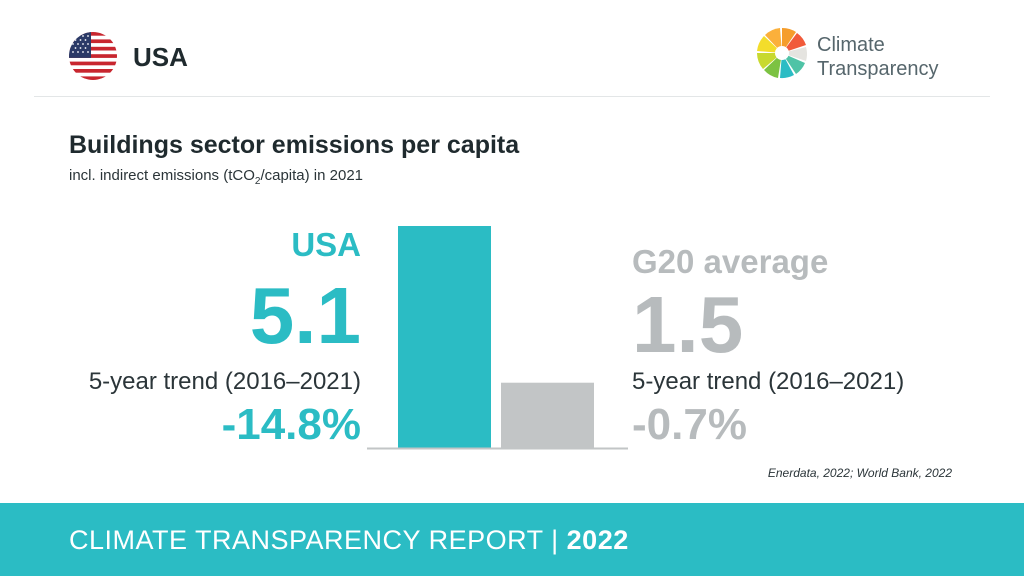  What do you see at coordinates (730, 261) in the screenshot?
I see `g20-label: G20 average` at bounding box center [730, 261].